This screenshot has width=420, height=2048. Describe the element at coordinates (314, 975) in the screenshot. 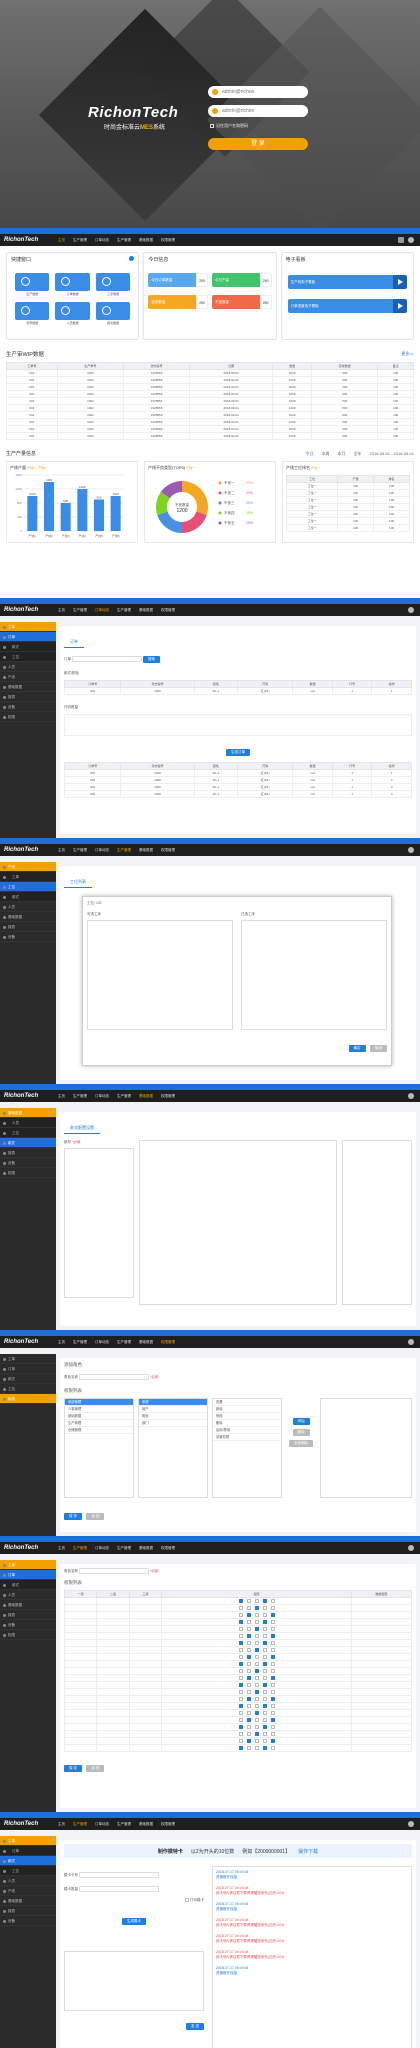

I see `selected-process-list` at that location.